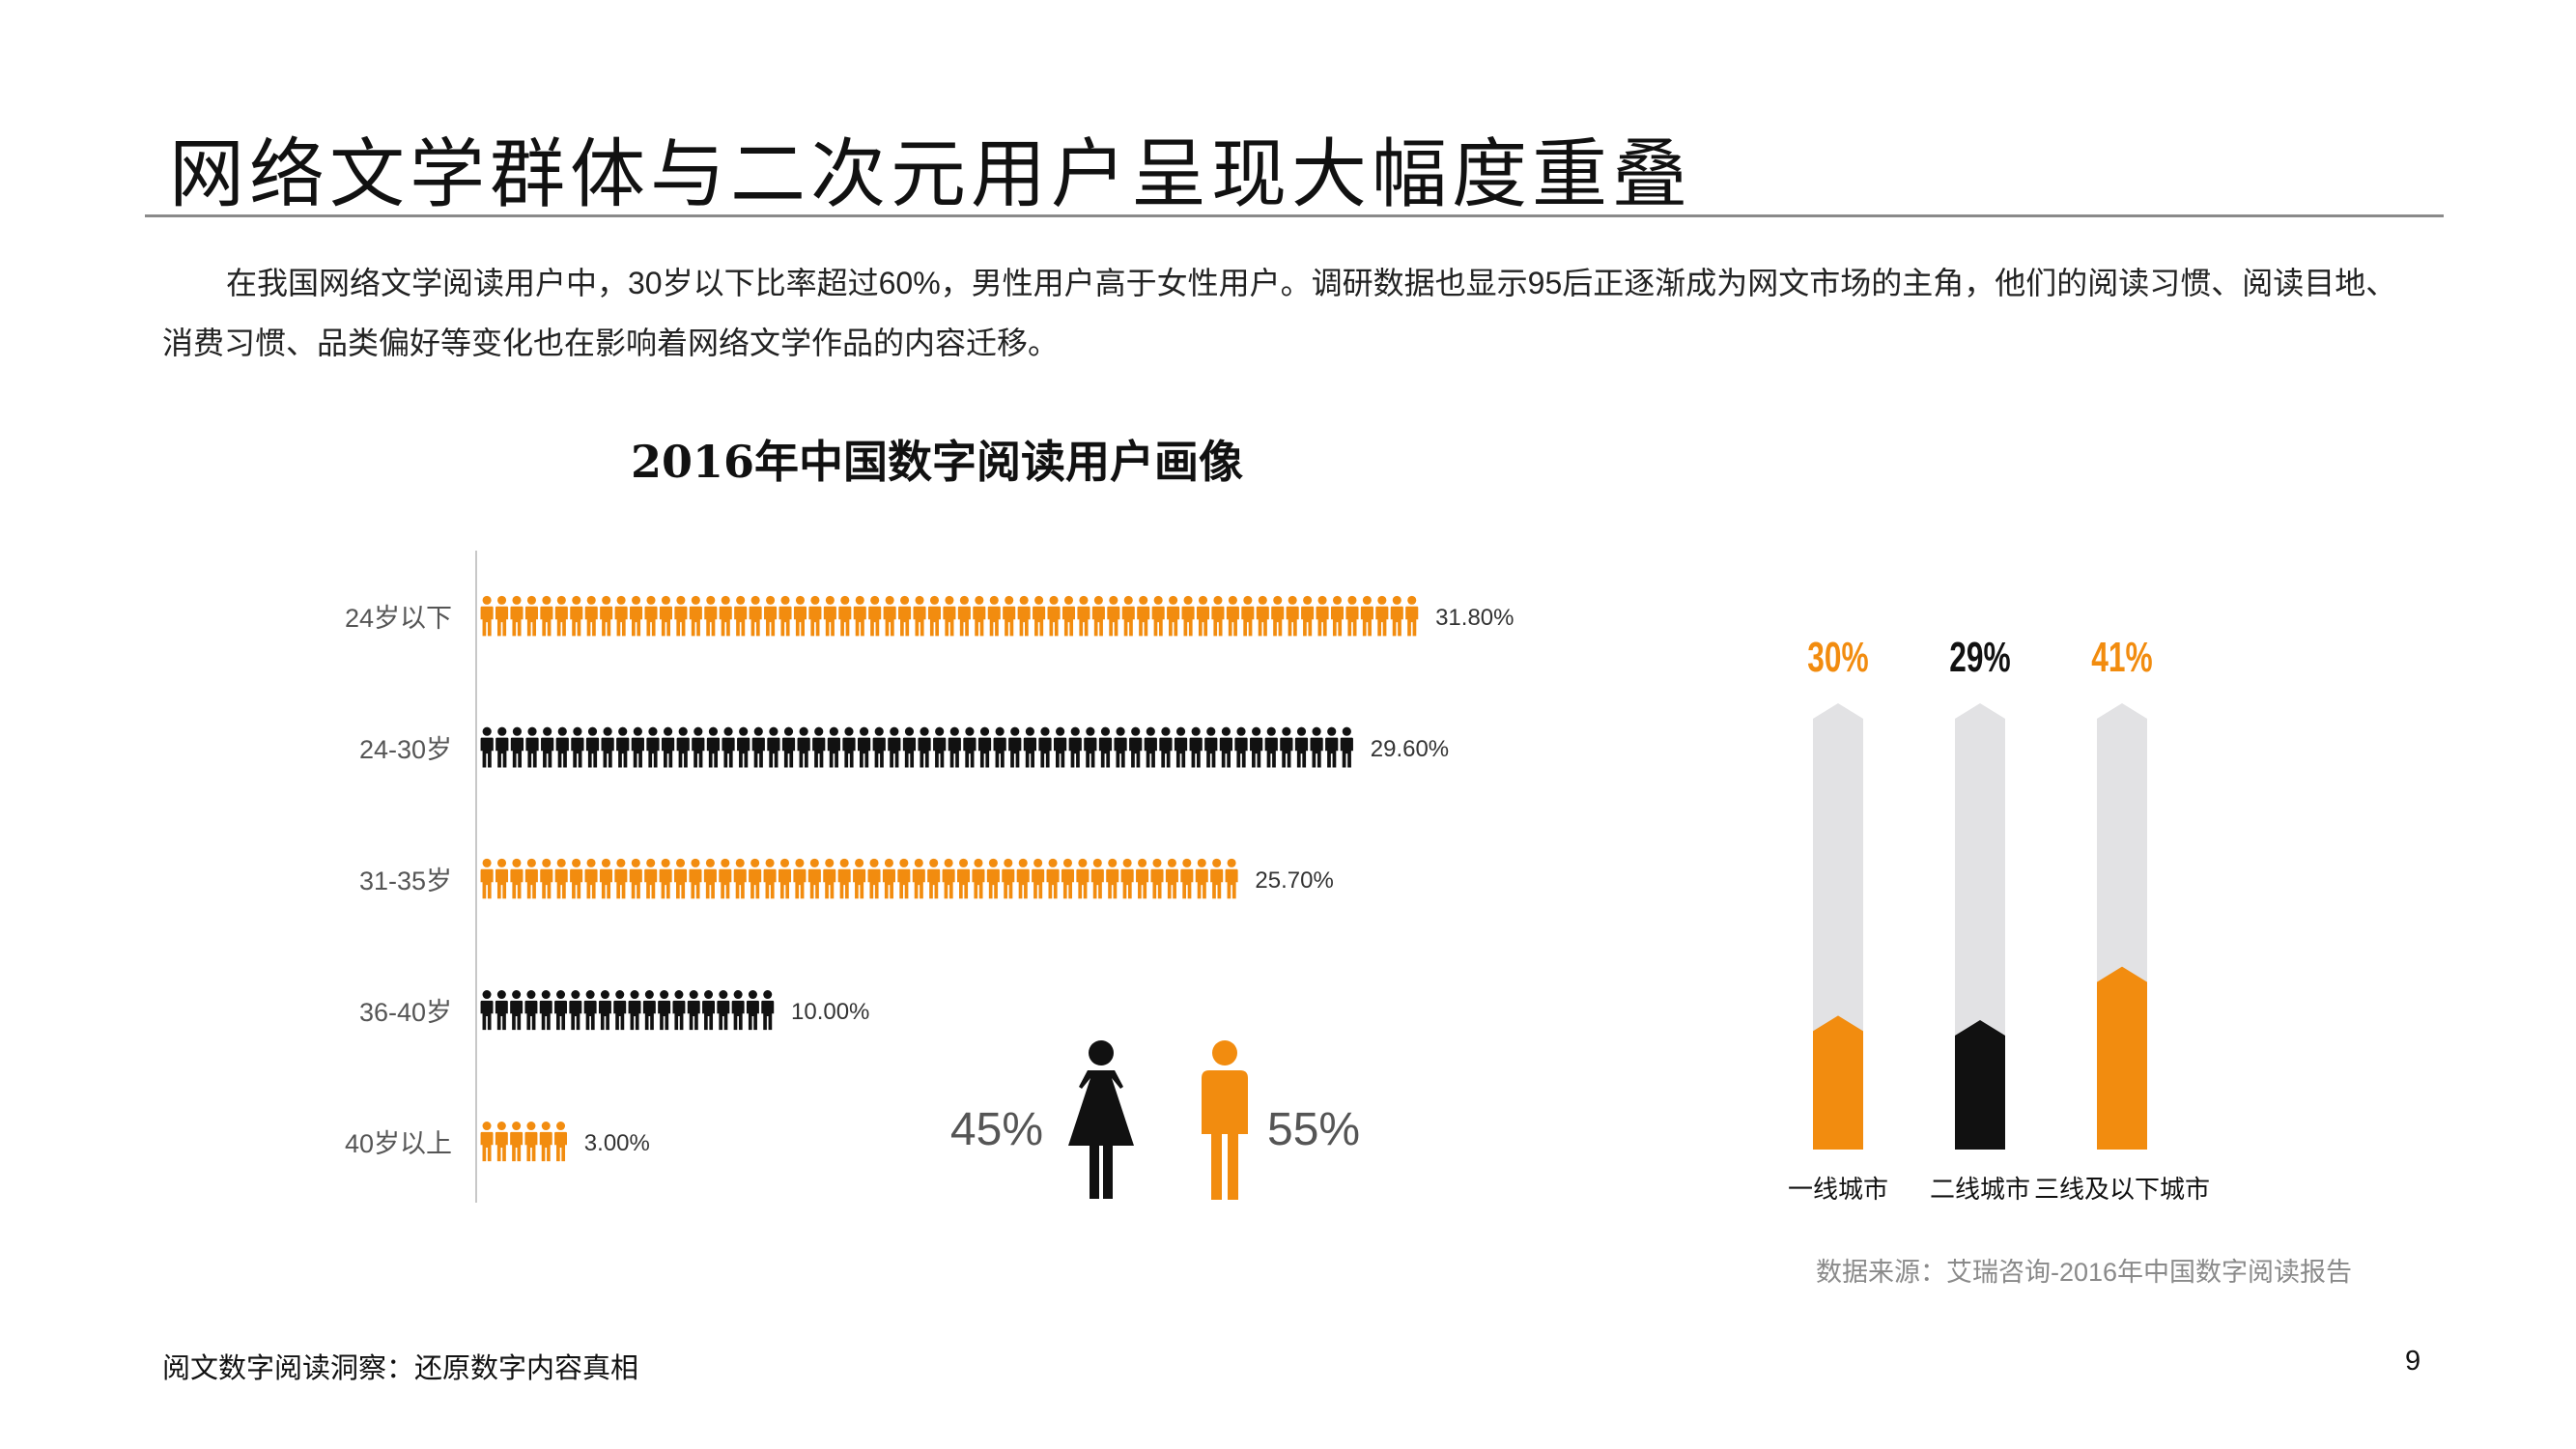 Image resolution: width=2576 pixels, height=1449 pixels. What do you see at coordinates (400, 1368) in the screenshot?
I see `footer-title: 阅文数字阅读洞察：还原数字内容真相` at bounding box center [400, 1368].